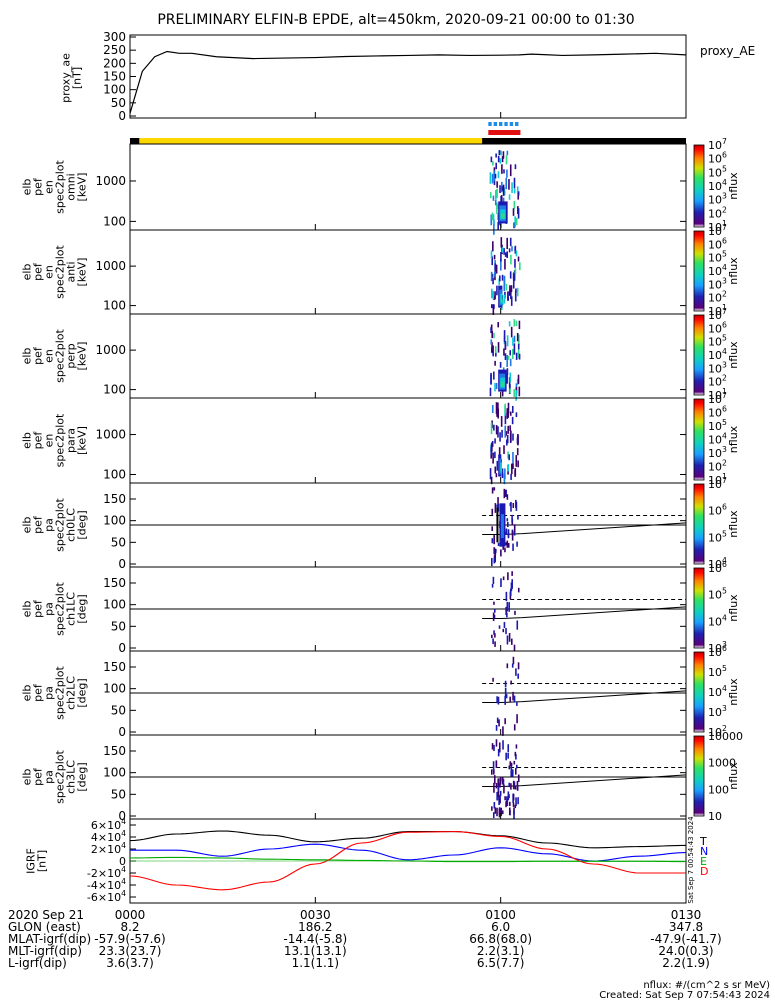 Image resolution: width=775 pixels, height=1000 pixels. Describe the element at coordinates (717, 647) in the screenshot. I see `pa_ch1-colorbar-tick-label: 10³` at that location.